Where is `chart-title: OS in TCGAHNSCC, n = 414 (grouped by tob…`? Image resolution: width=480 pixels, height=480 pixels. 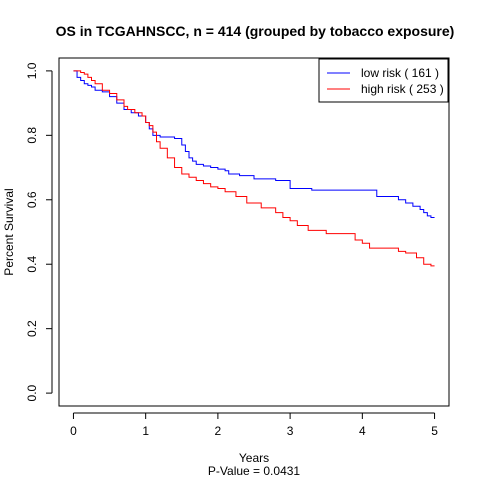
chart-title: OS in TCGAHNSCC, n = 414 (grouped by tob… is located at coordinates (255, 31).